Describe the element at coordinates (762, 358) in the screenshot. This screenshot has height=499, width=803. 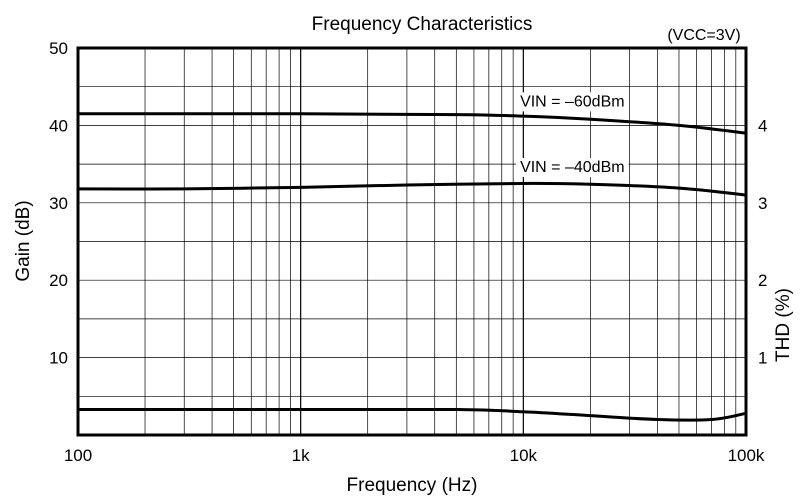
I see `y2-tick-label: 1` at that location.